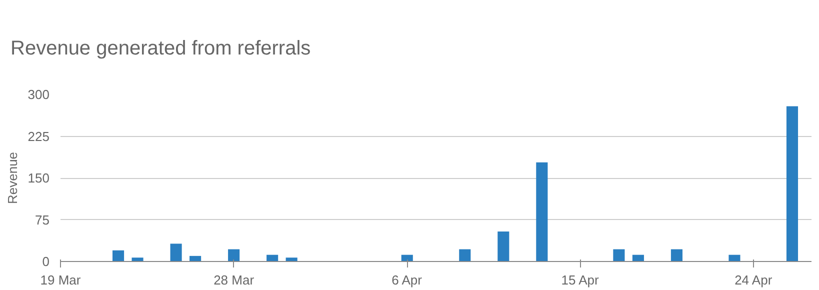 The height and width of the screenshot is (290, 819). I want to click on y-tick-label: 150, so click(39, 178).